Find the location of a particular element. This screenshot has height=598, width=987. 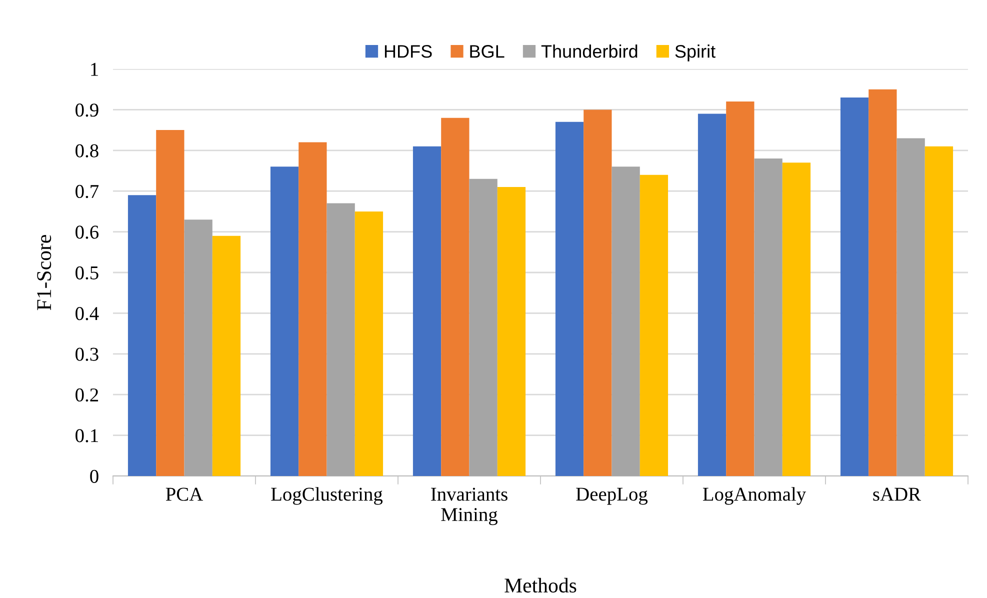

legend-label: Thunderbird is located at coordinates (589, 51).